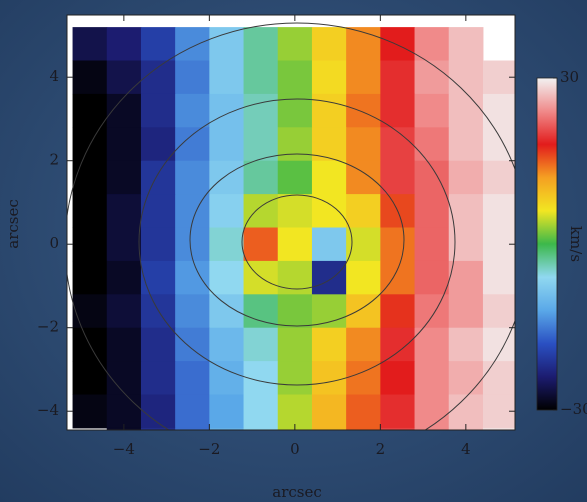 Image resolution: width=587 pixels, height=502 pixels. Describe the element at coordinates (576, 244) in the screenshot. I see `colorbar-label: km/s` at that location.